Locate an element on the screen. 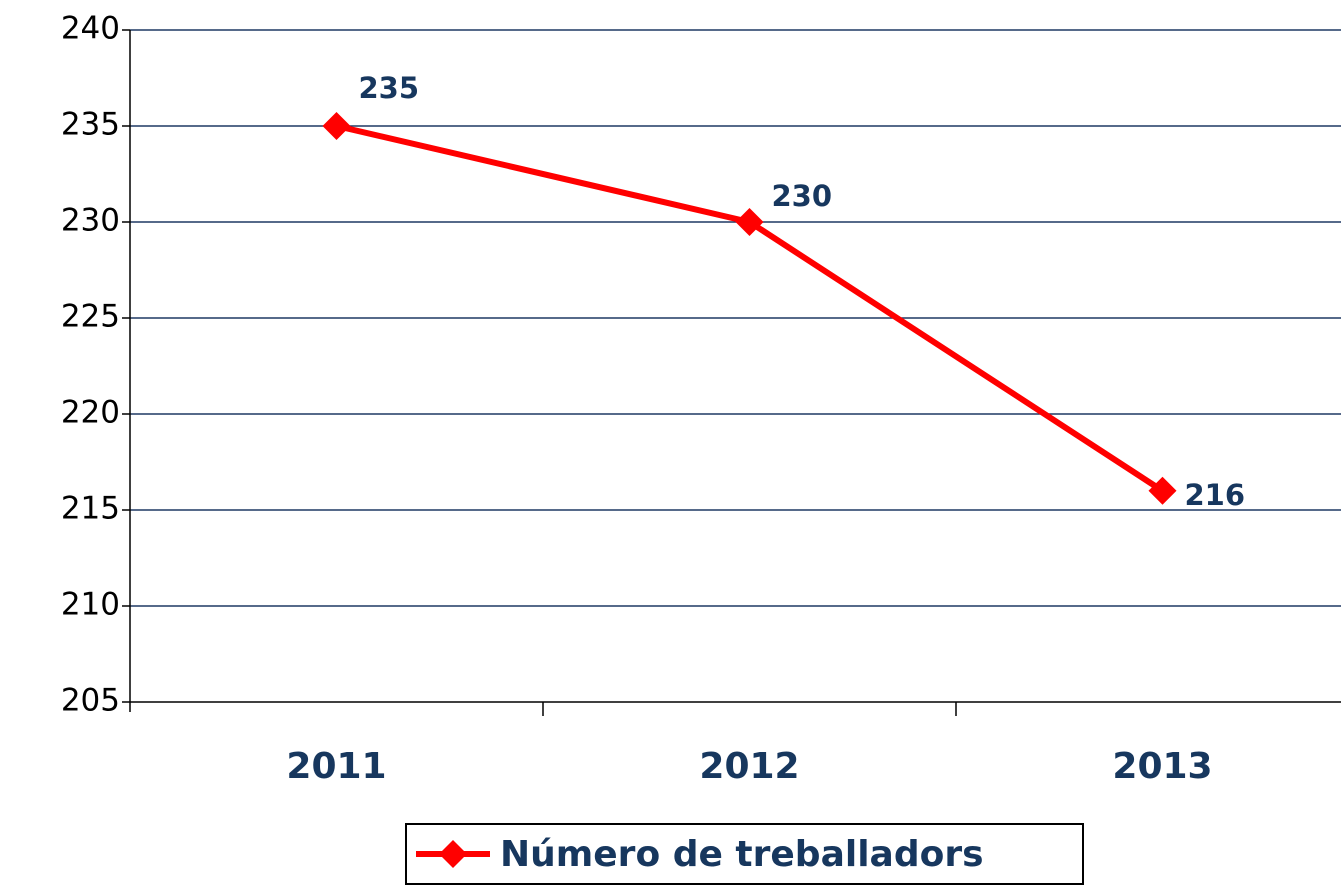  legend-marker is located at coordinates (453, 854).